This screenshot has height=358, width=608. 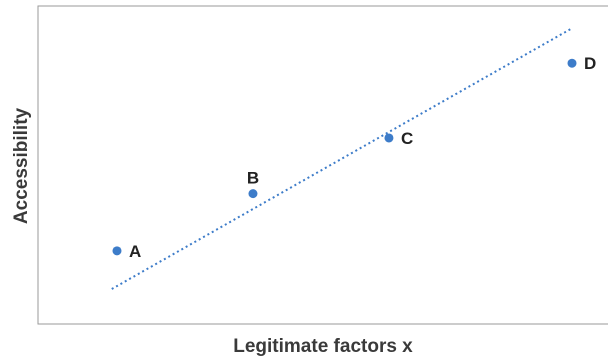 What do you see at coordinates (253, 194) in the screenshot?
I see `data-point-b` at bounding box center [253, 194].